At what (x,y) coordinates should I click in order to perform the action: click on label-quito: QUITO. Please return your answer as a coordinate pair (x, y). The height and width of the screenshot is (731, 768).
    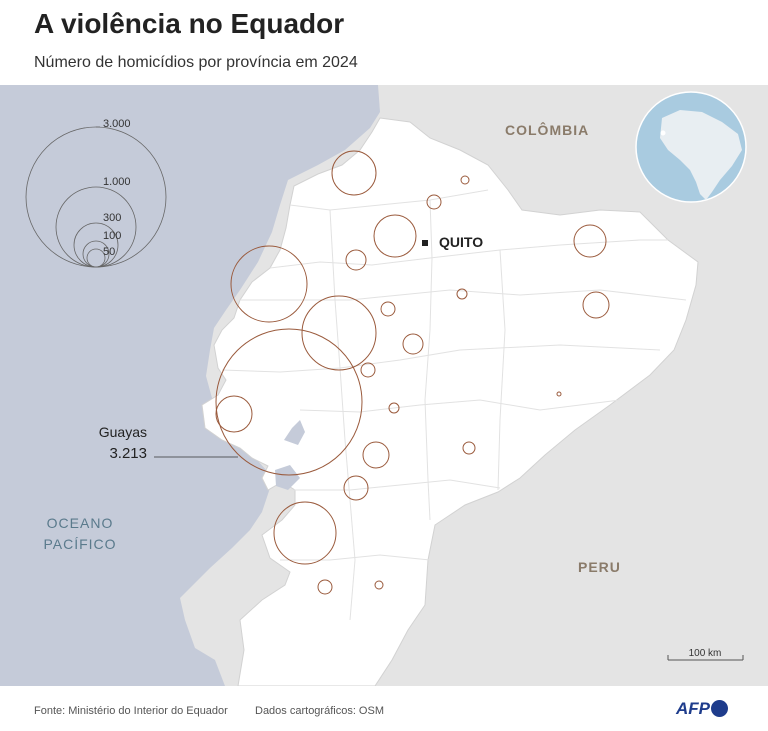
    Looking at the image, I should click on (461, 242).